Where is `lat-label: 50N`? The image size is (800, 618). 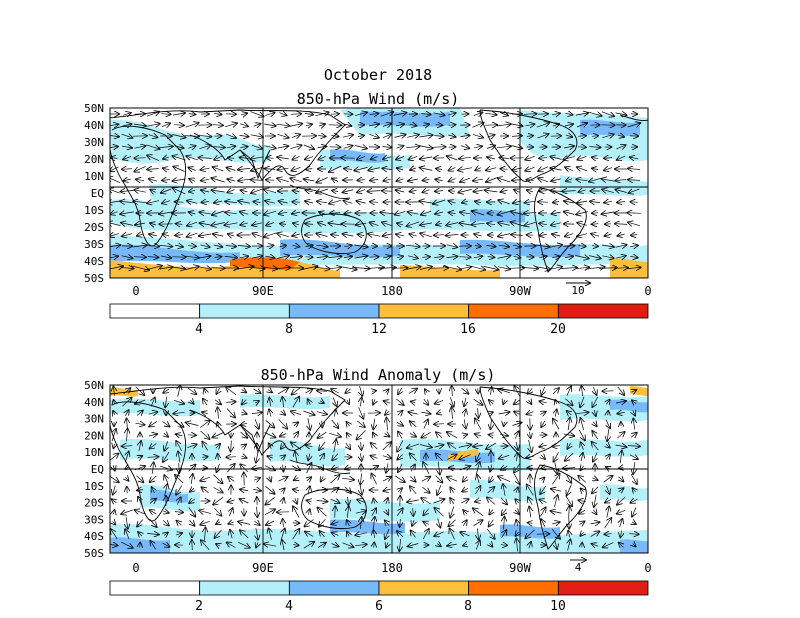
lat-label: 50N is located at coordinates (94, 108).